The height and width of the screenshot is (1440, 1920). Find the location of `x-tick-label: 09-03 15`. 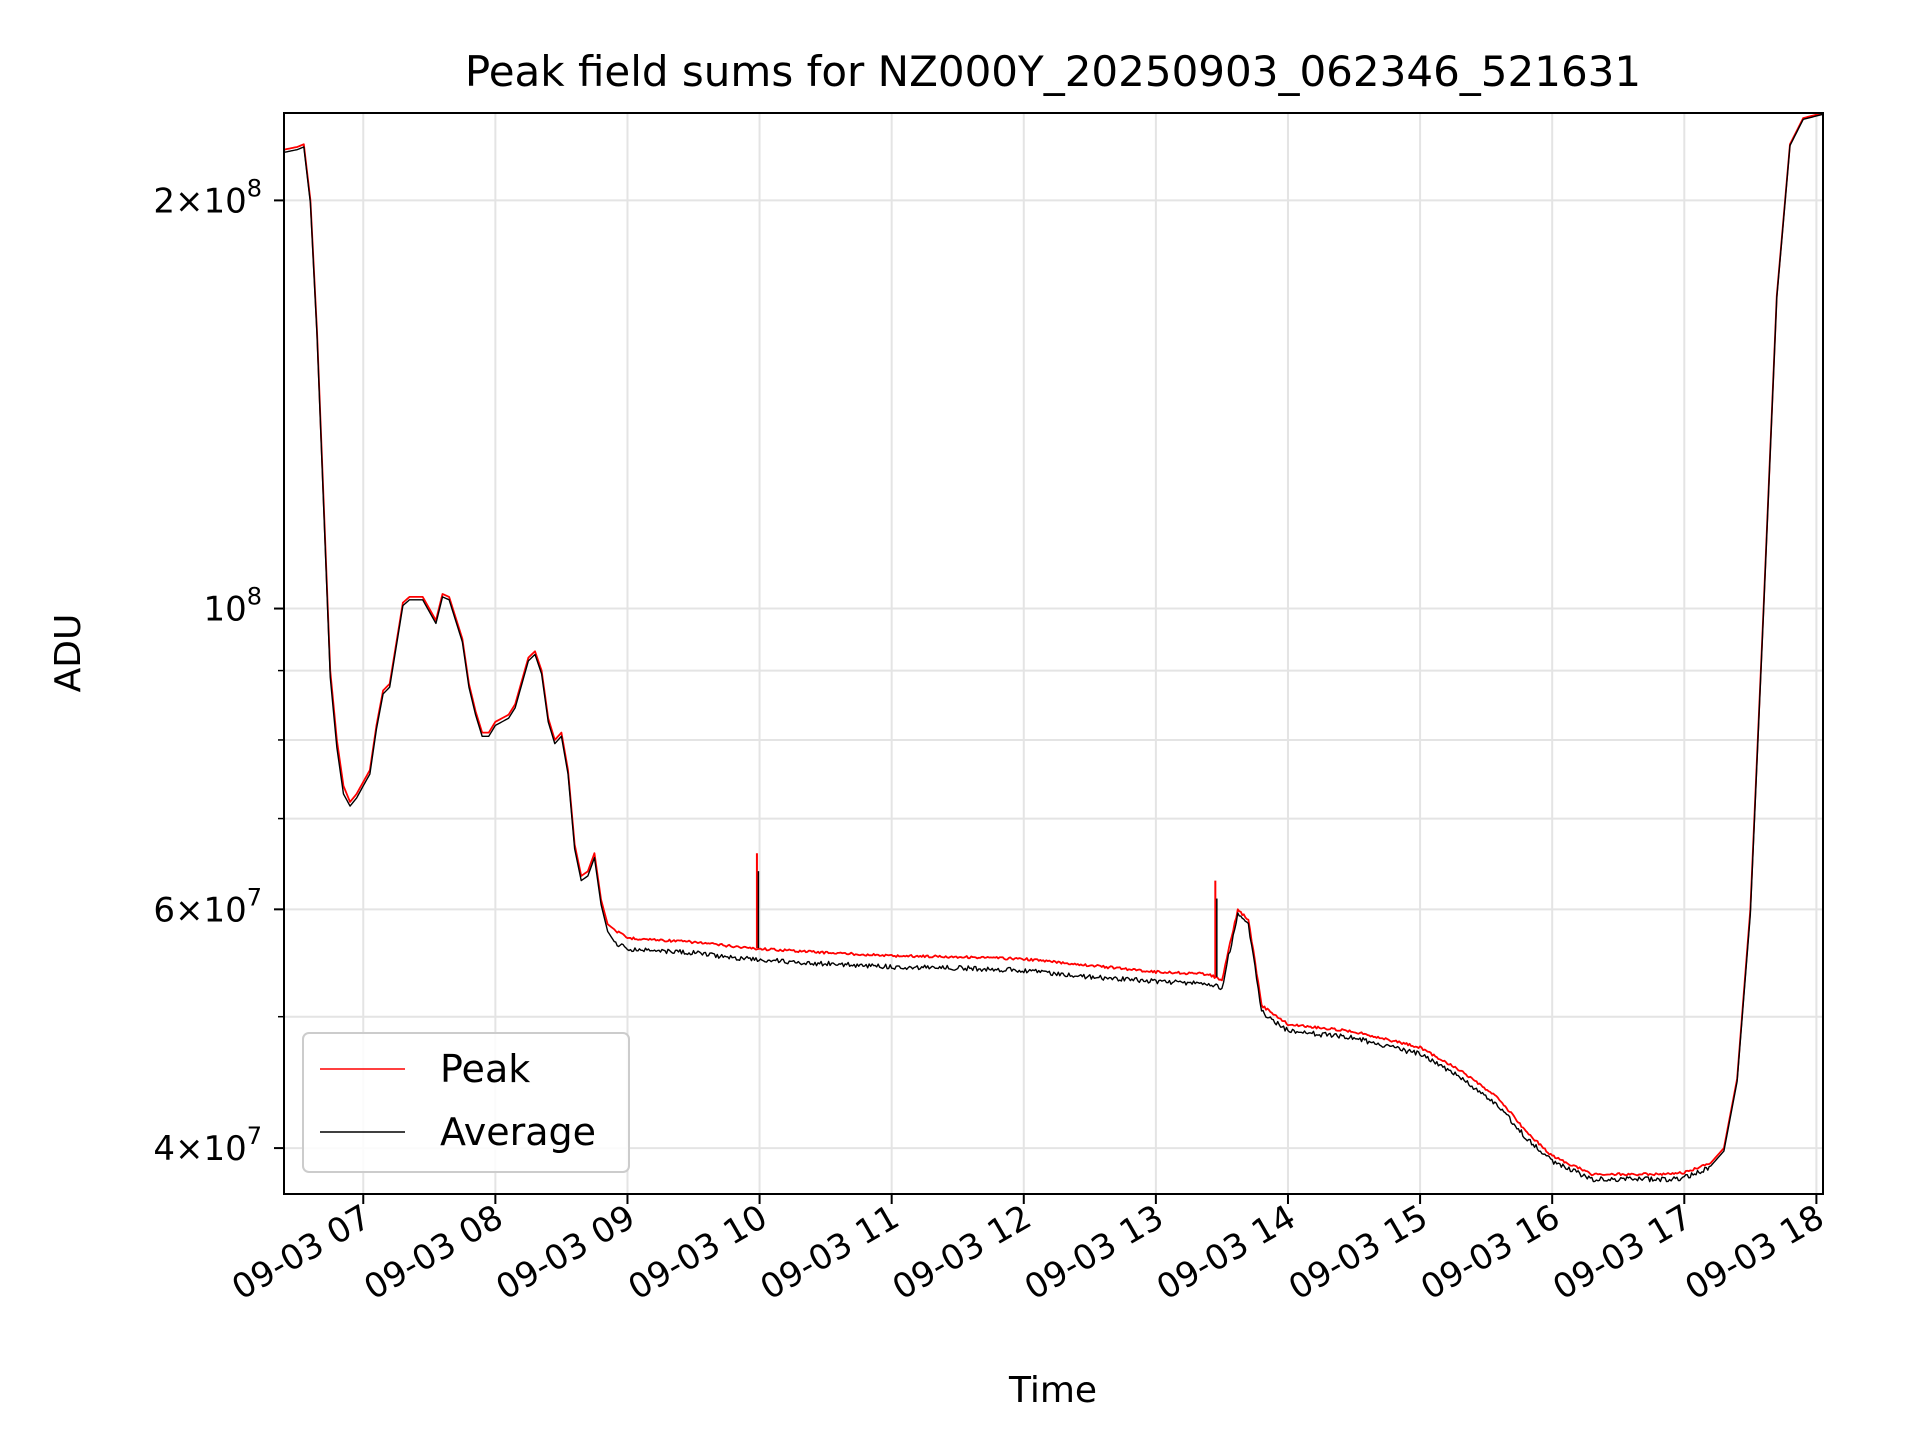

x-tick-label: 09-03 15 is located at coordinates (1358, 1252).